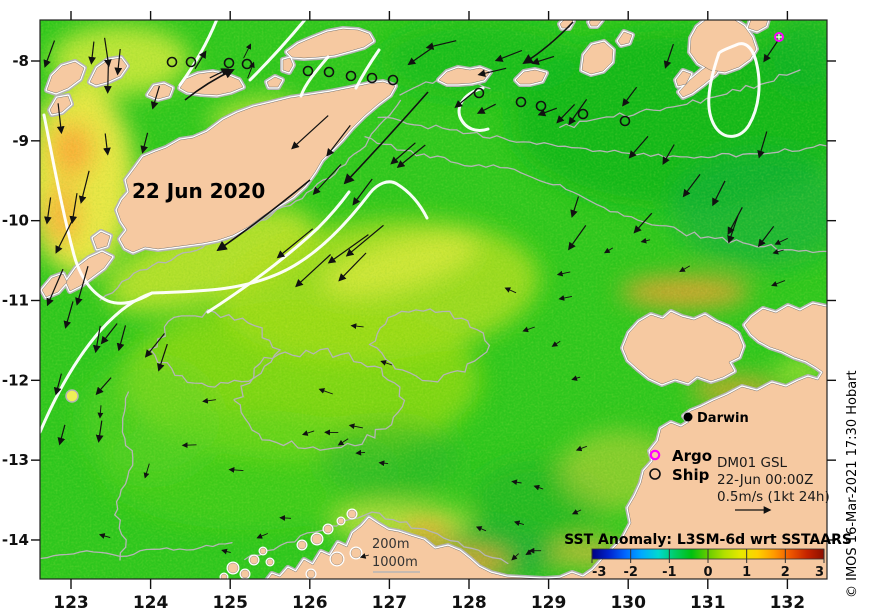  I want to click on argo-float-marker, so click(779, 37).